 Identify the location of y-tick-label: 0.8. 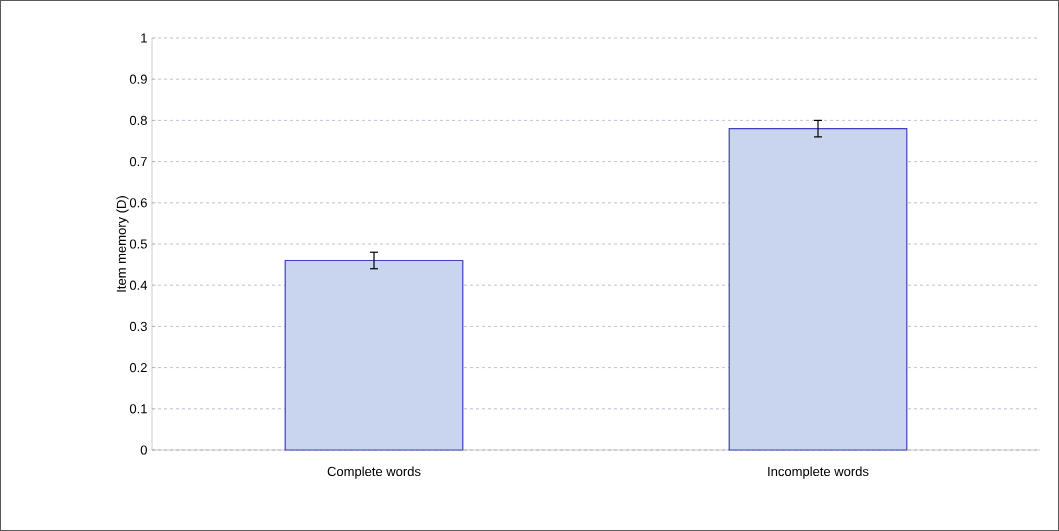
(138, 120).